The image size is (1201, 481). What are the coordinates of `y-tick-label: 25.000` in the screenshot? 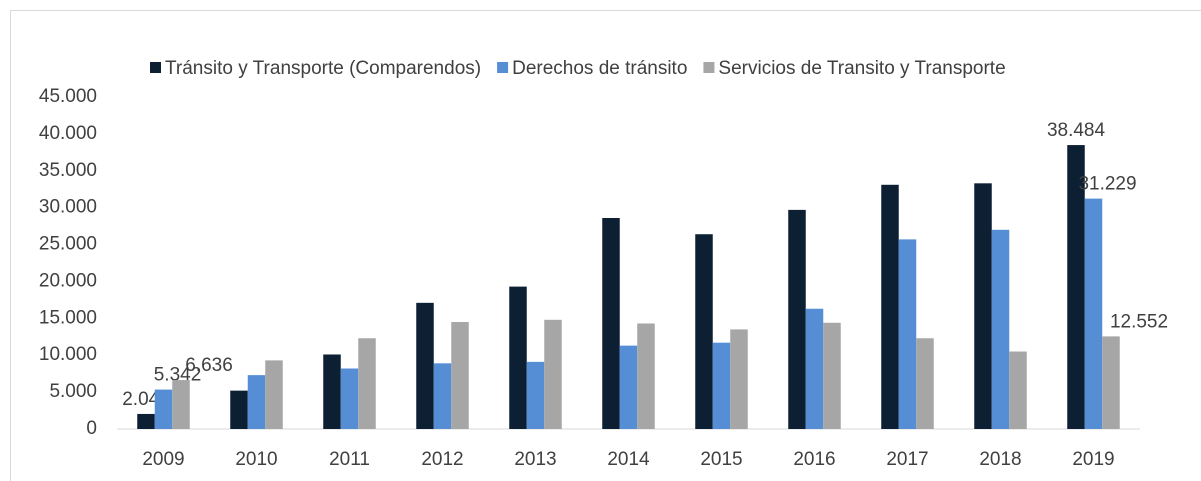 It's located at (68, 244).